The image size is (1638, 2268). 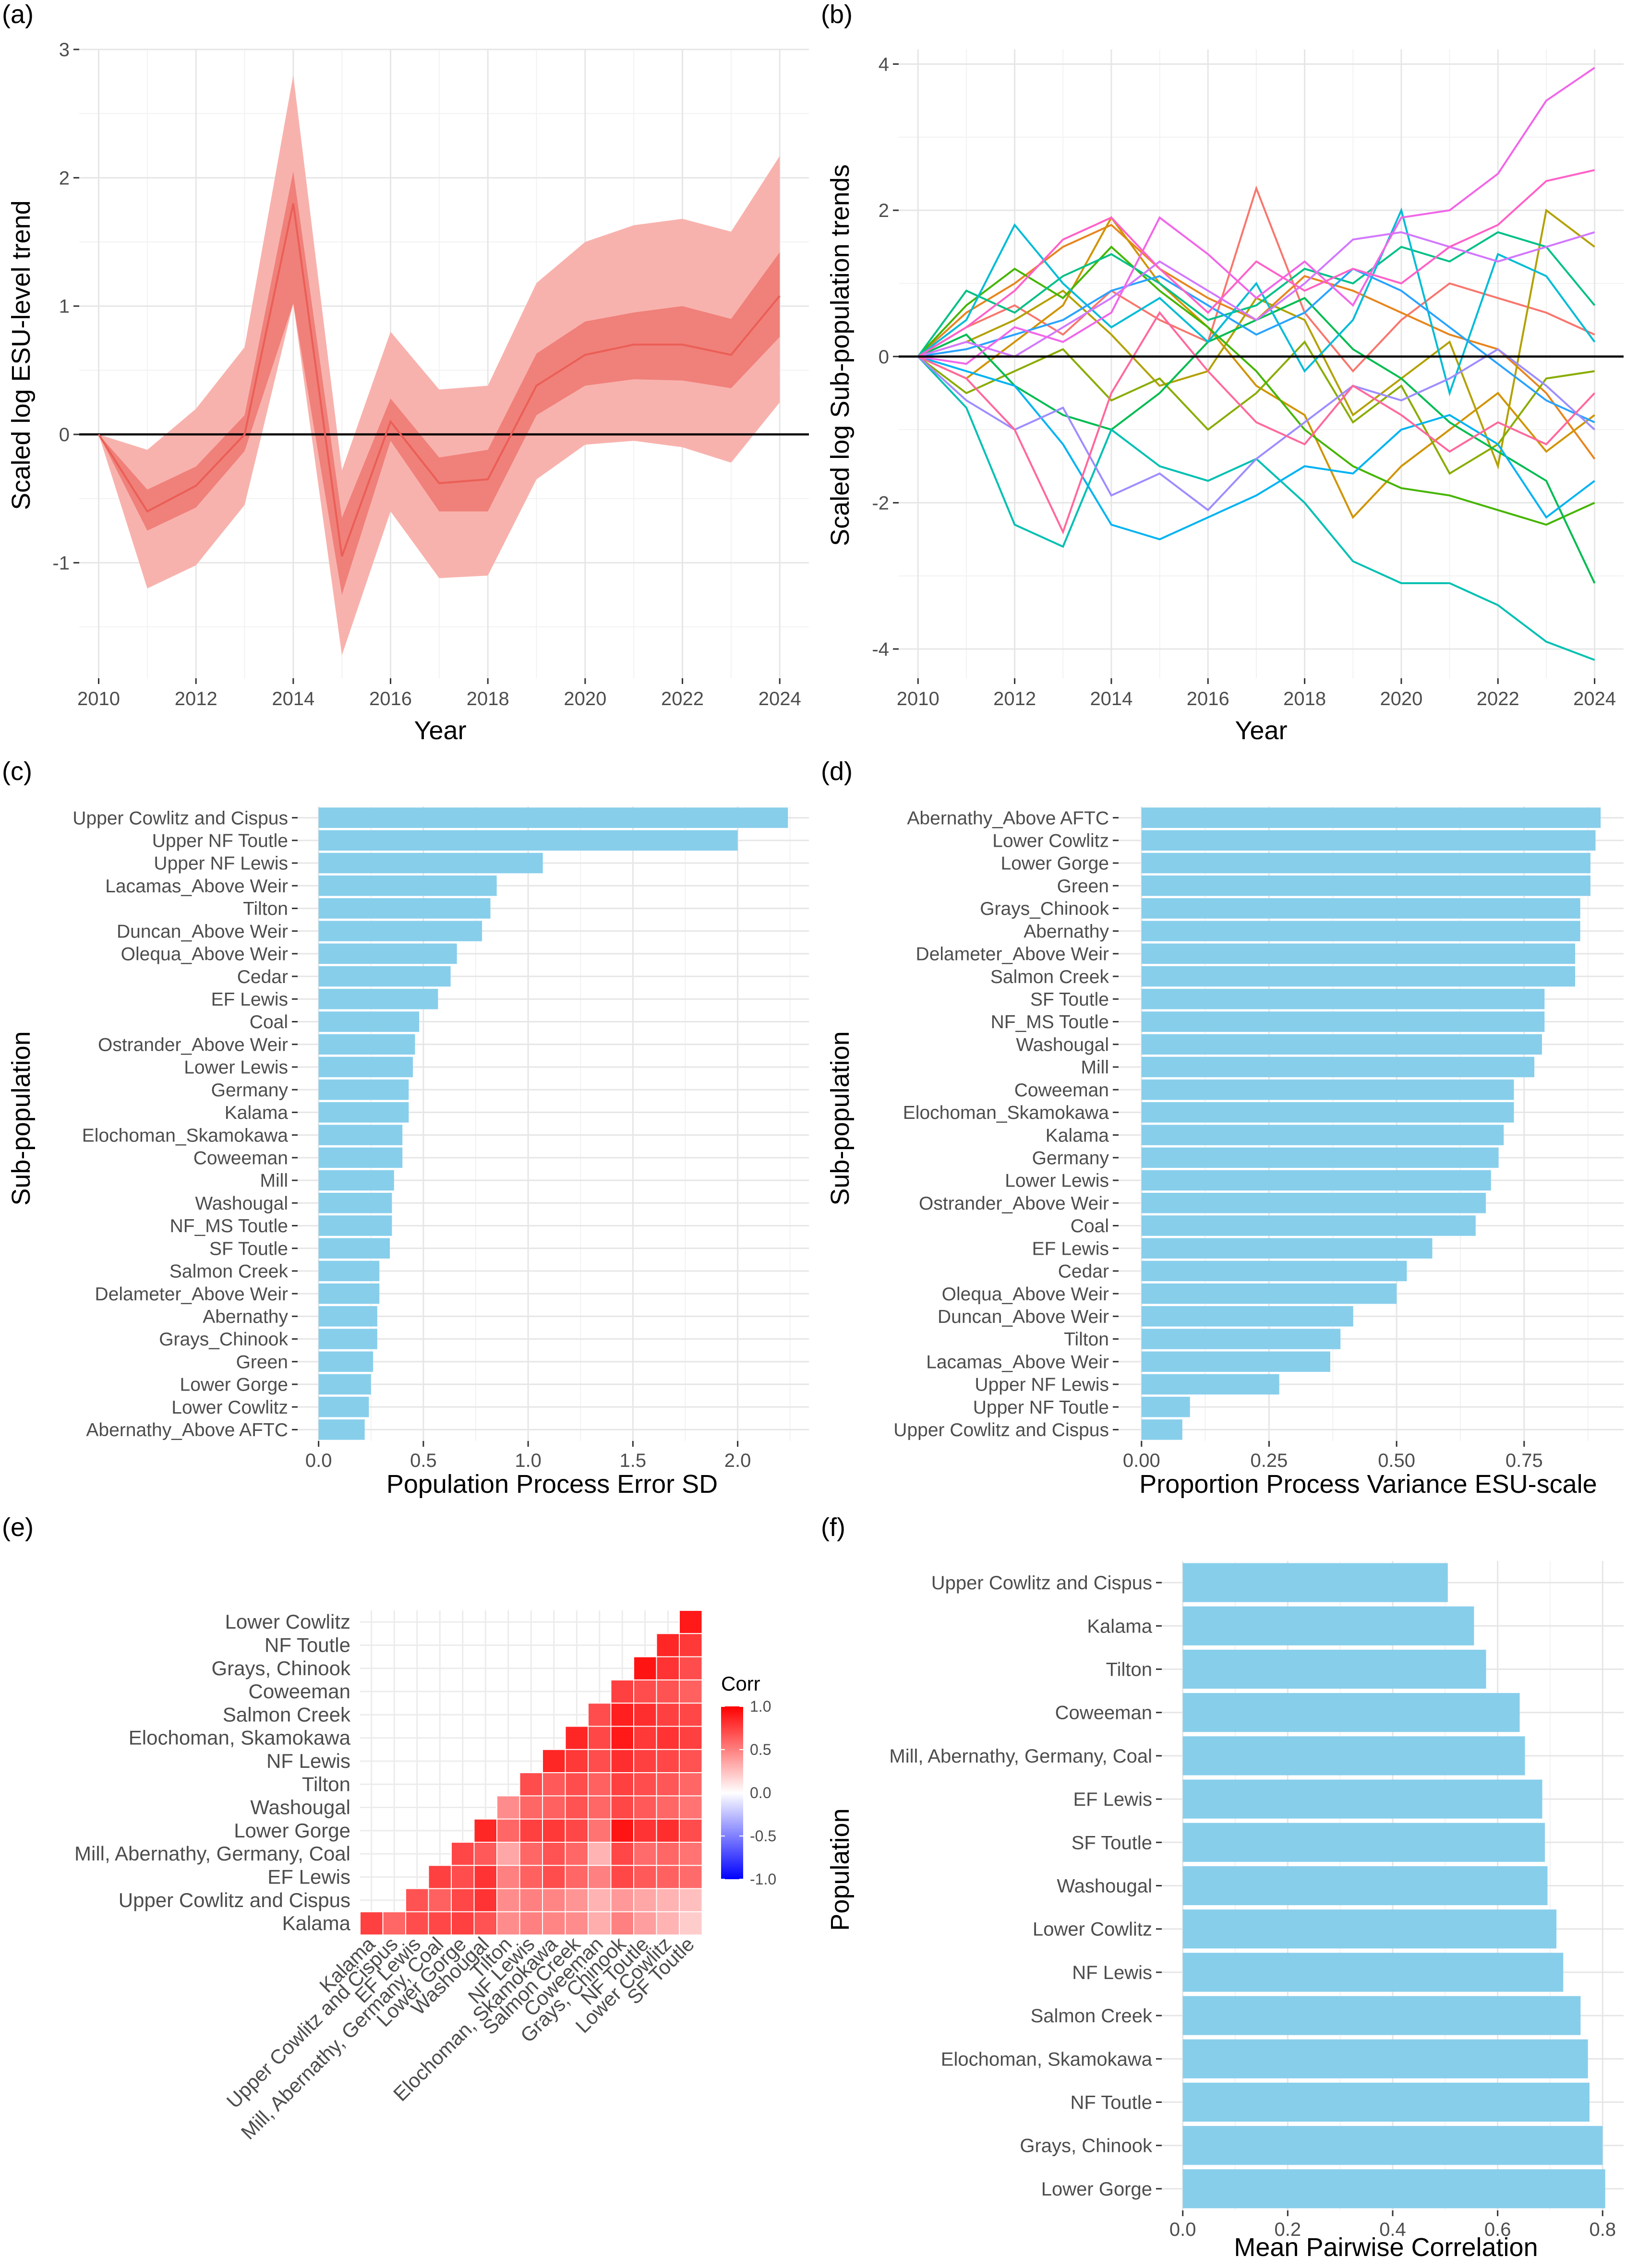 I want to click on category-label: NF_MS Toutle, so click(x=229, y=1226).